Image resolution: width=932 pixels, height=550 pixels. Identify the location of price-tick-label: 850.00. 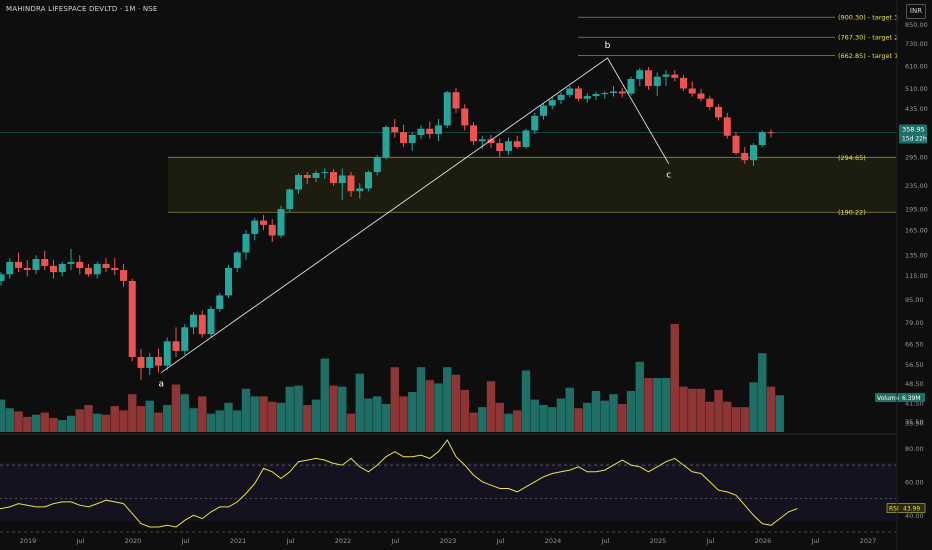
(916, 25).